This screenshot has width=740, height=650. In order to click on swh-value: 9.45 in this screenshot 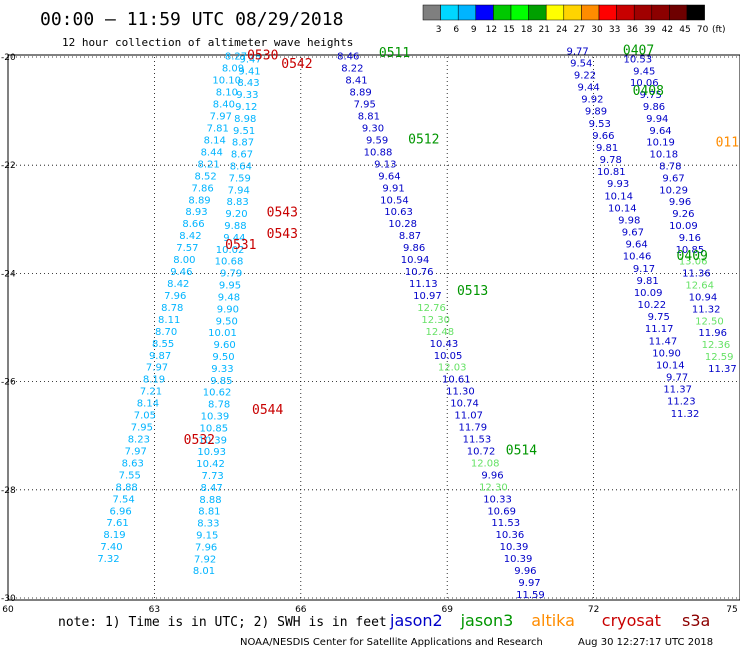, I will do `click(644, 71)`.